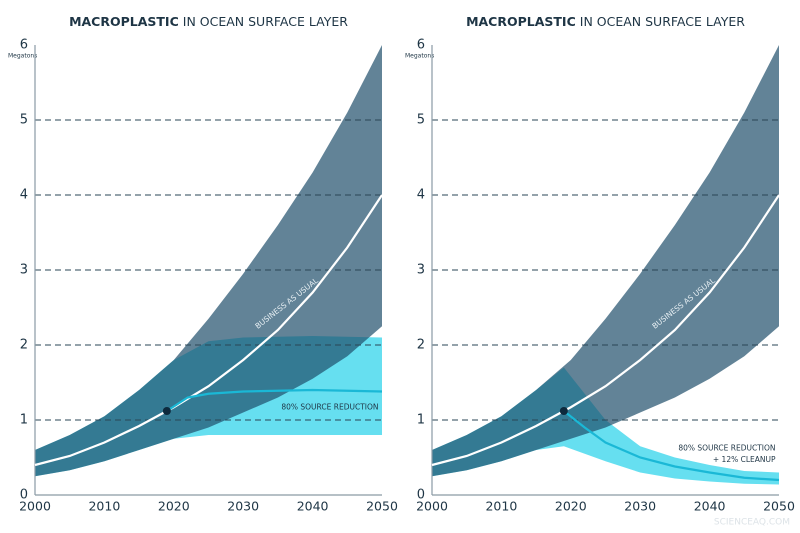 Image resolution: width=800 pixels, height=533 pixels. What do you see at coordinates (744, 459) in the screenshot?
I see `annotation: + 12% CLEANUP` at bounding box center [744, 459].